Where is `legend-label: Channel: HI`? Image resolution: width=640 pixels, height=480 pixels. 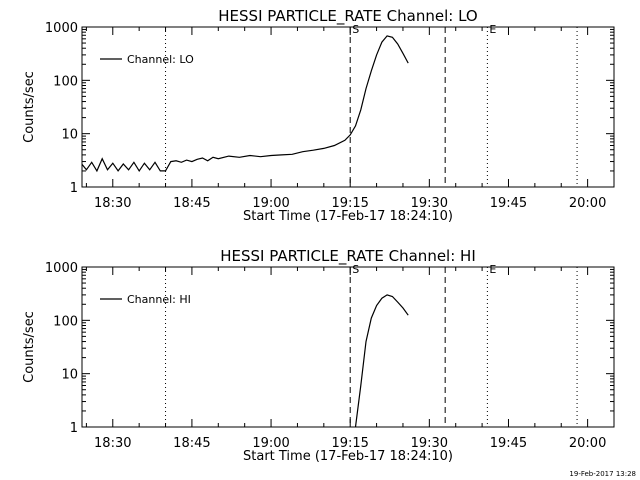 legend-label: Channel: HI is located at coordinates (159, 299).